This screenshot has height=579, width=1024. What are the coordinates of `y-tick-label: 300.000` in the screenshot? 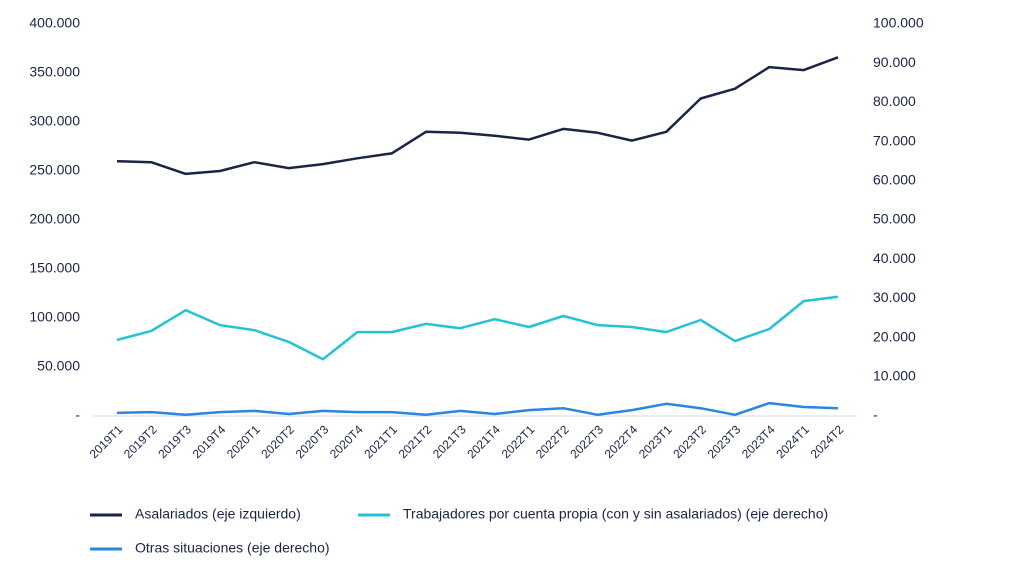 It's located at (54, 121).